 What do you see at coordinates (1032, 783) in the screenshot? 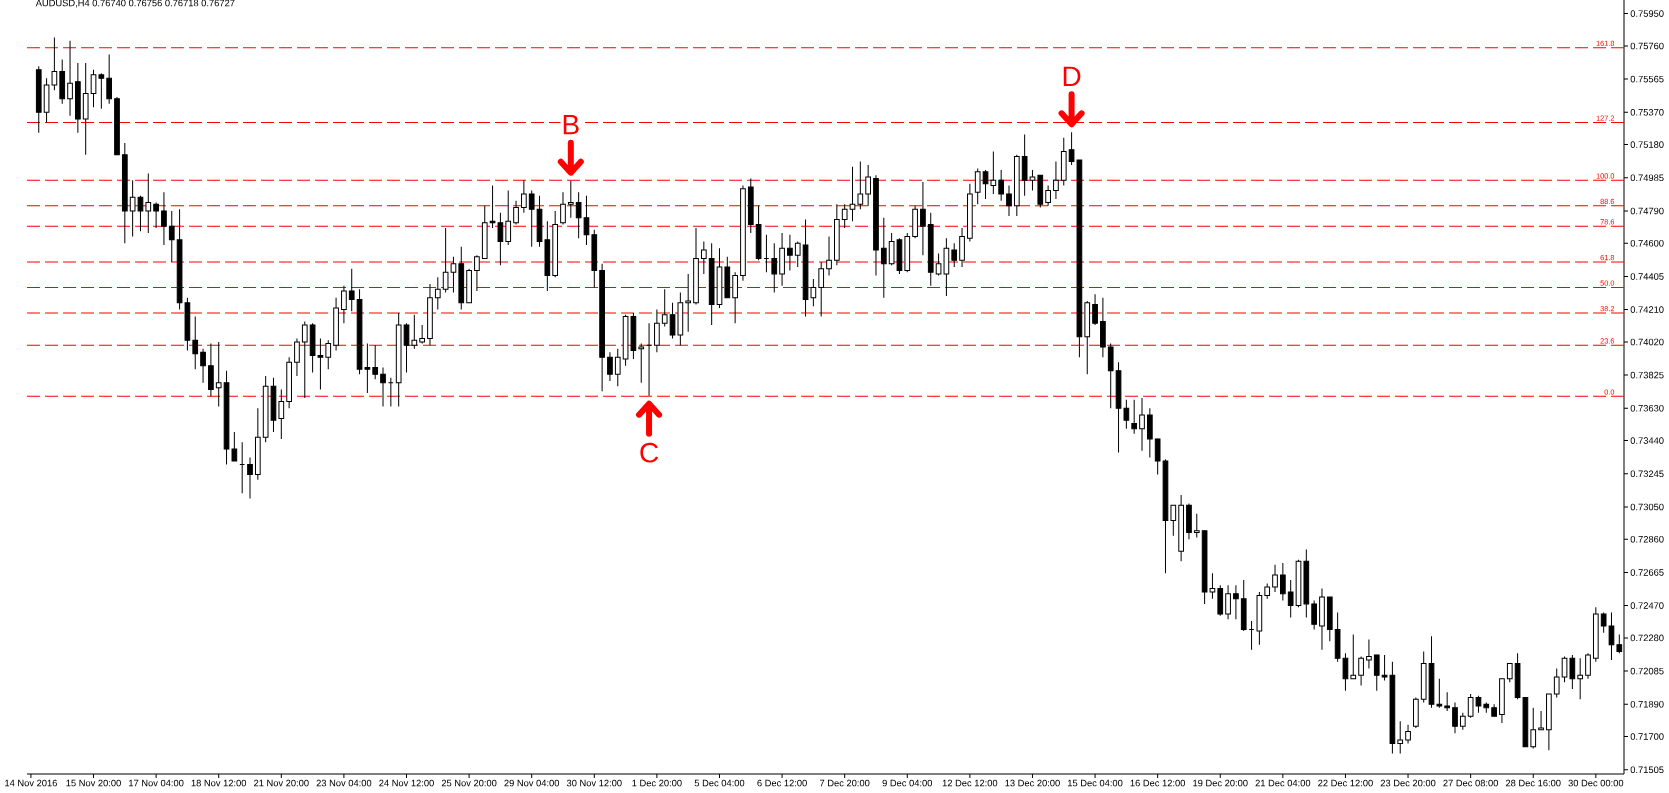
I see `x-tick-label: 13 Dec 20:00` at bounding box center [1032, 783].